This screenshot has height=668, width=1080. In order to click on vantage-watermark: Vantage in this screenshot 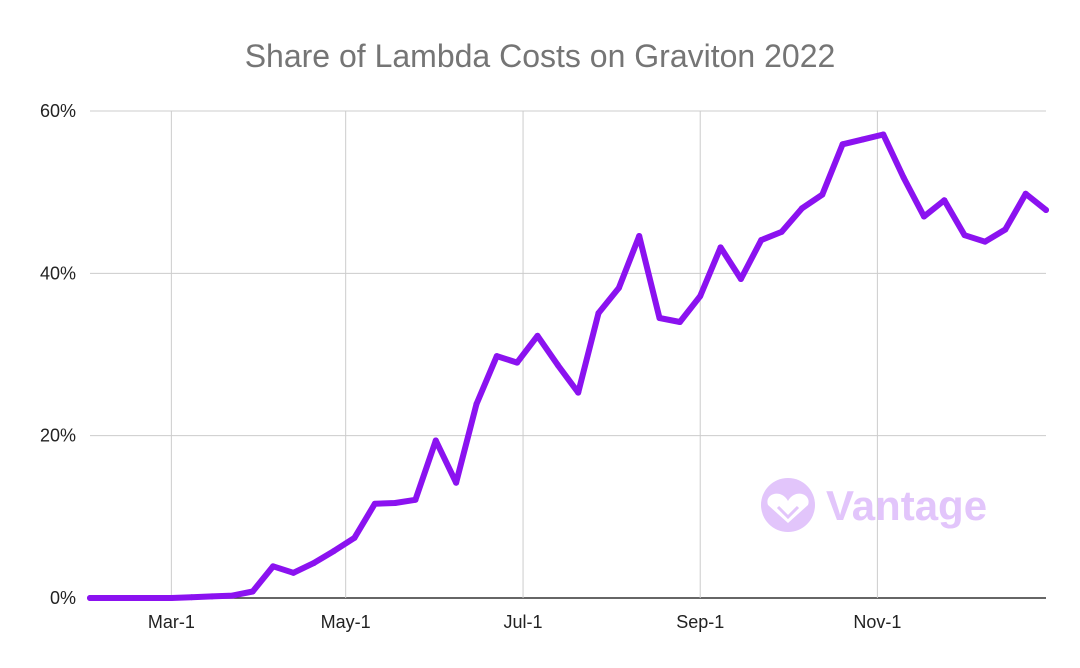, I will do `click(874, 505)`.